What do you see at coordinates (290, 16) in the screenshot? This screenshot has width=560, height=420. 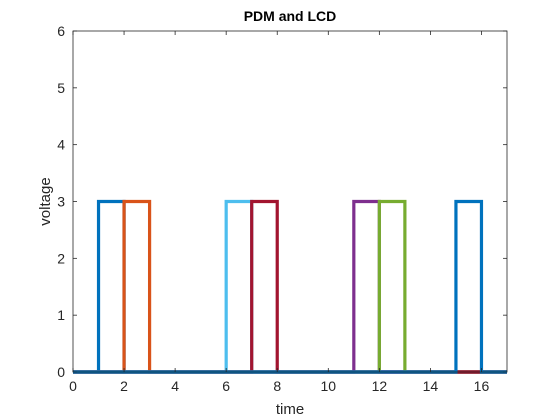 I see `chart-title: PDM and LCD` at bounding box center [290, 16].